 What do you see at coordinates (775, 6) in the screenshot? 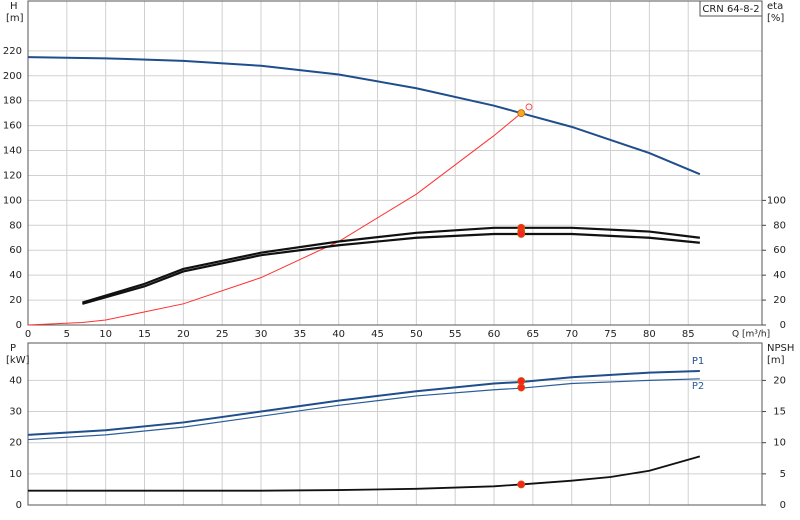
I see `y2-axis-label: eta` at bounding box center [775, 6].